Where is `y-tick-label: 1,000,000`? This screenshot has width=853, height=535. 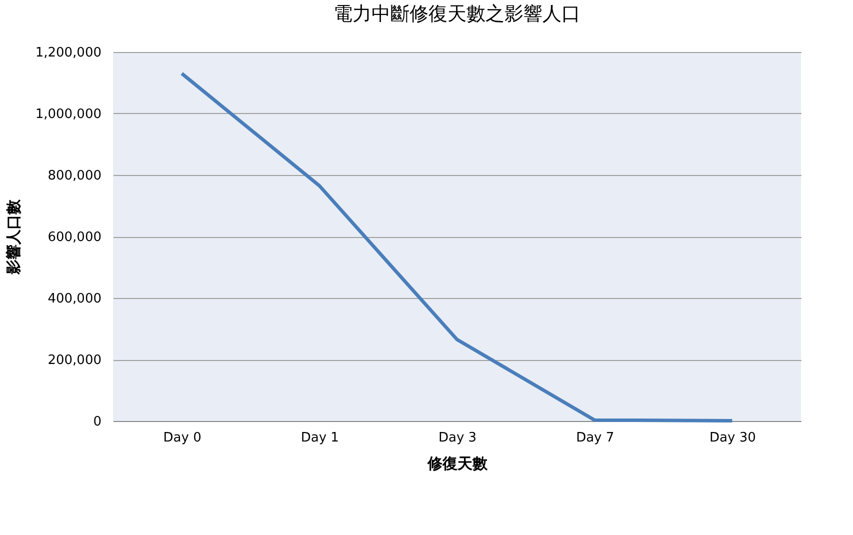
y-tick-label: 1,000,000 is located at coordinates (68, 114).